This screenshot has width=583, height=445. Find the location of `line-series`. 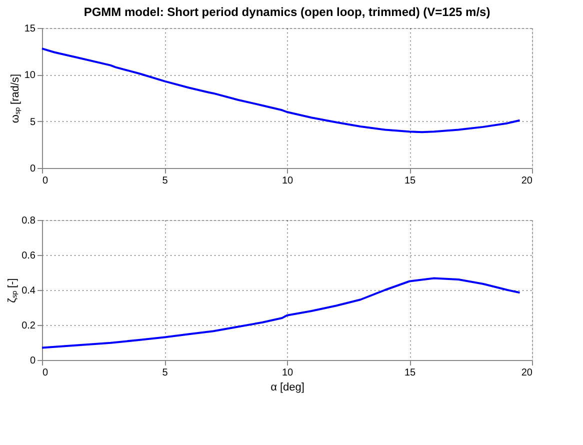

line-series is located at coordinates (281, 313).